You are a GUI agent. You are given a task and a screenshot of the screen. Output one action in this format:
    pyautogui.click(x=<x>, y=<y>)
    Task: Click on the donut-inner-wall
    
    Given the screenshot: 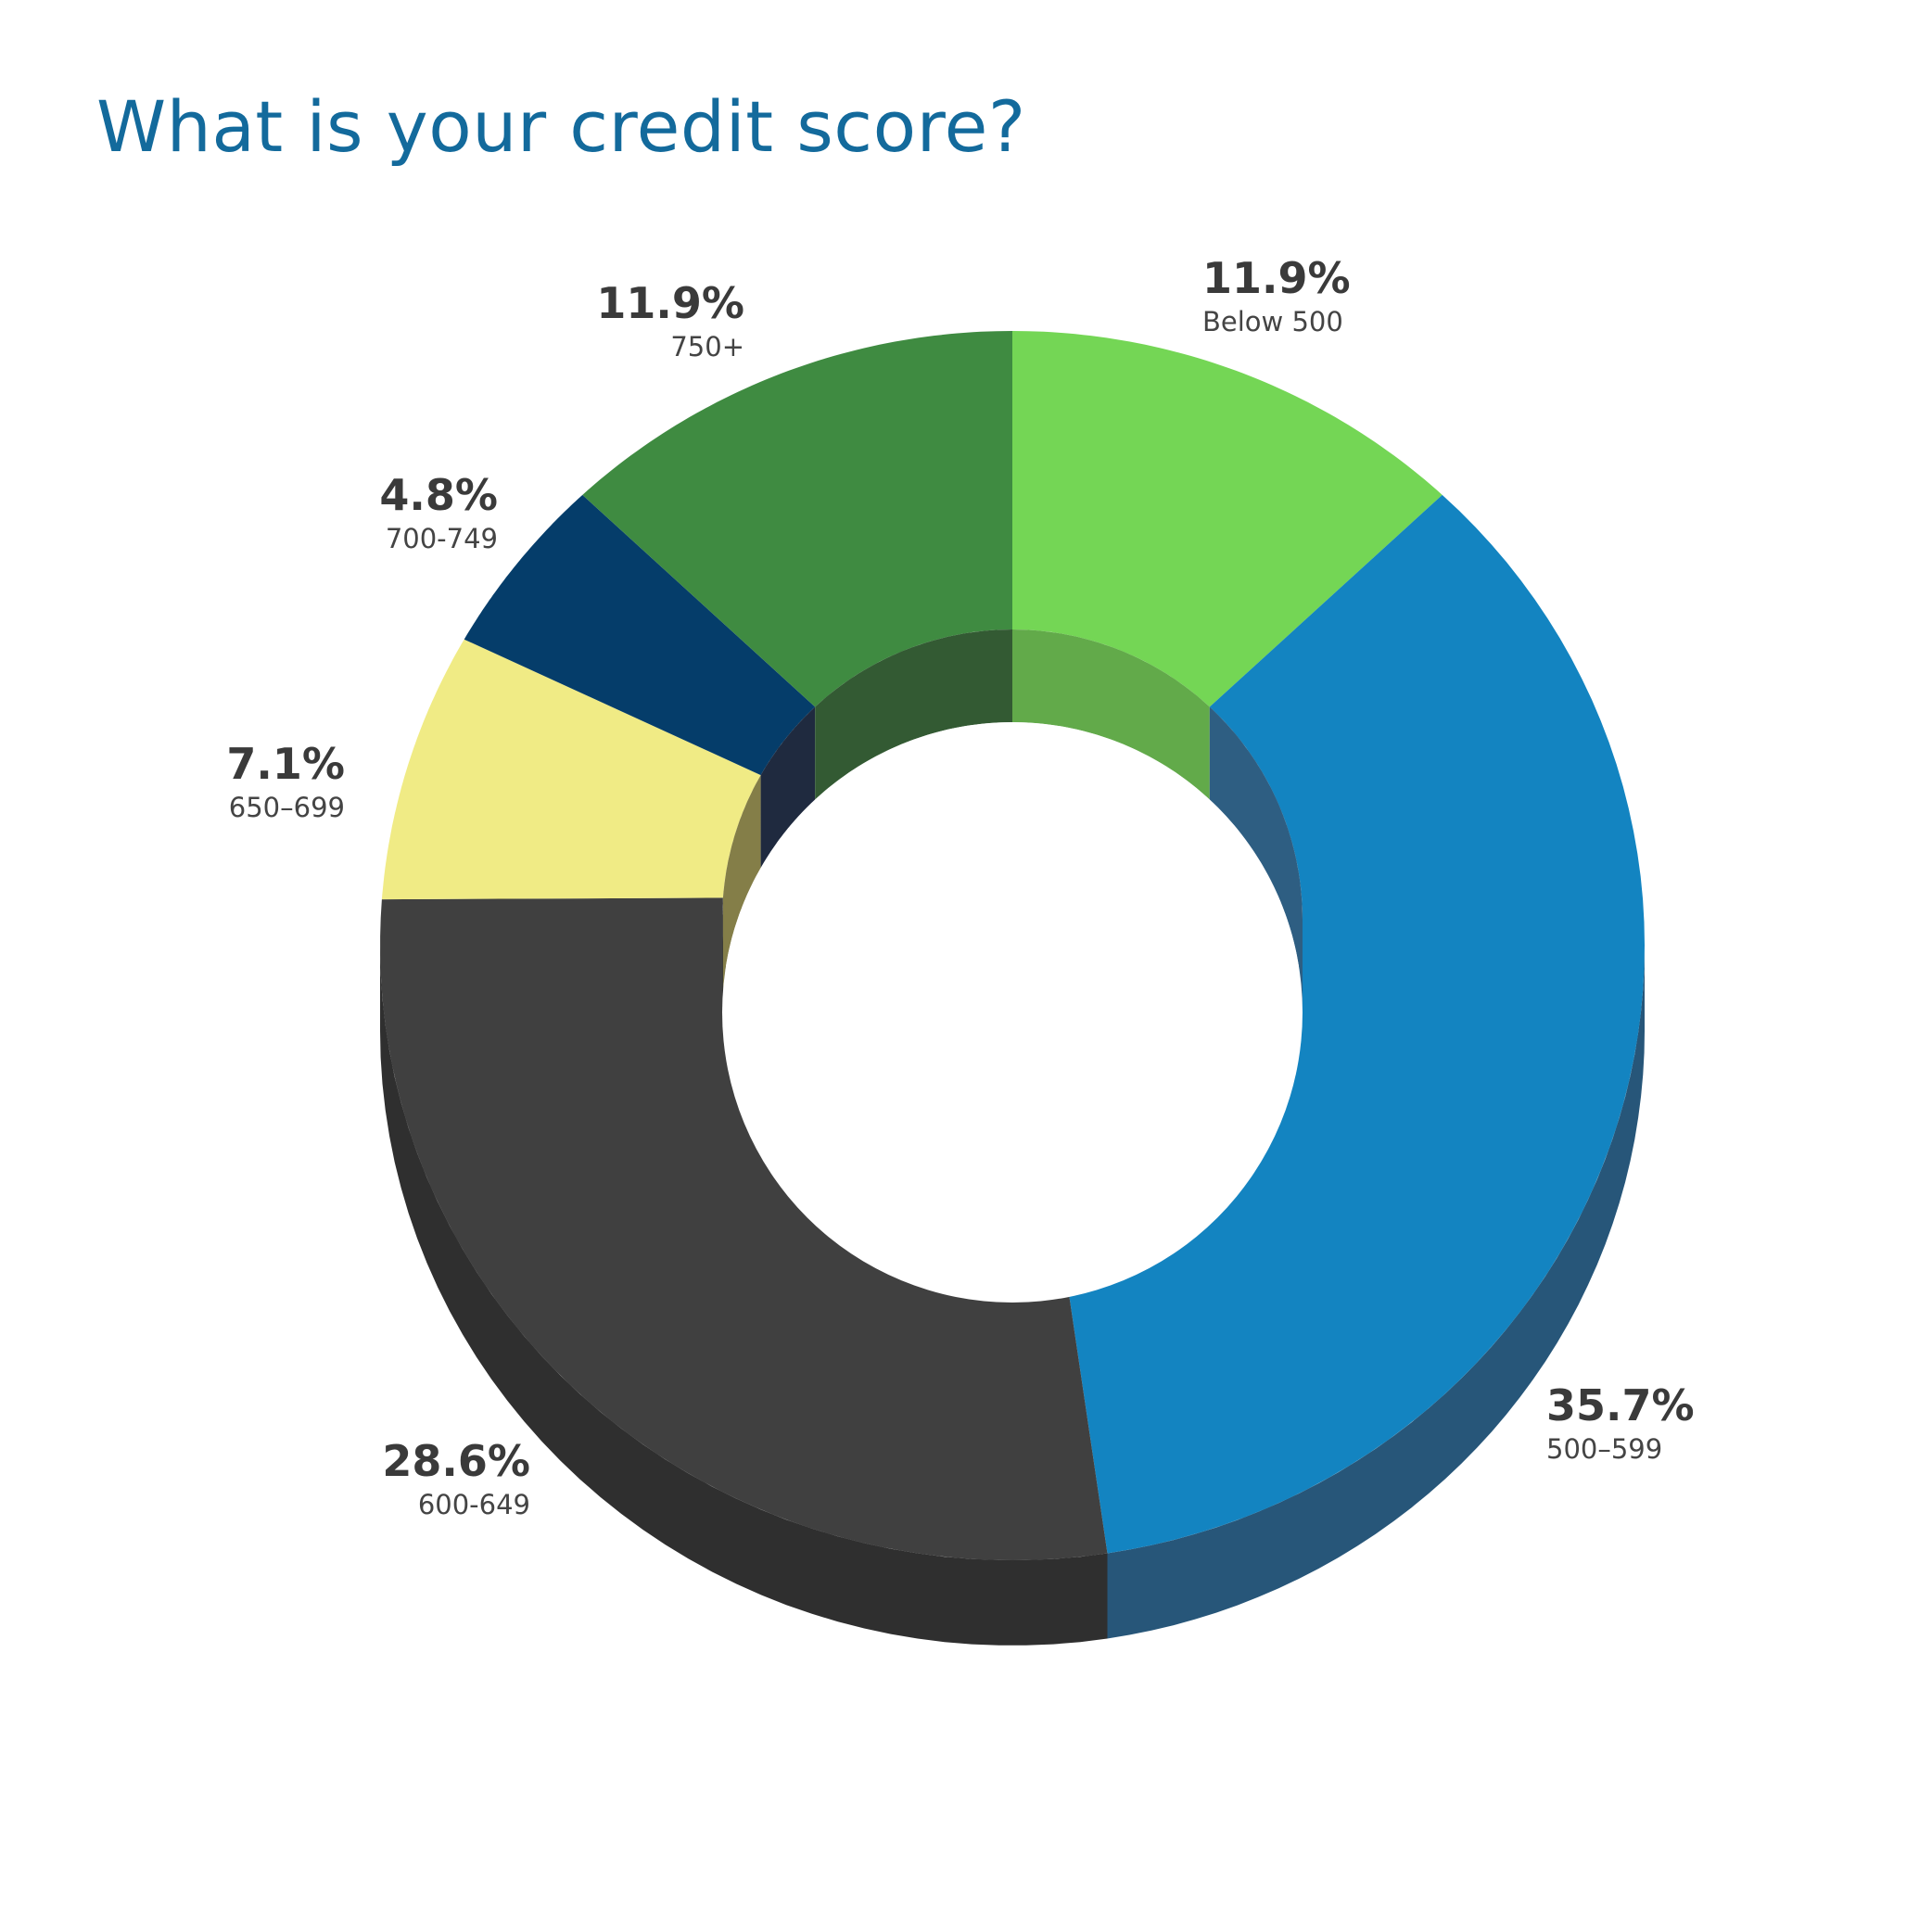 What is the action you would take?
    pyautogui.click(x=1012, y=820)
    